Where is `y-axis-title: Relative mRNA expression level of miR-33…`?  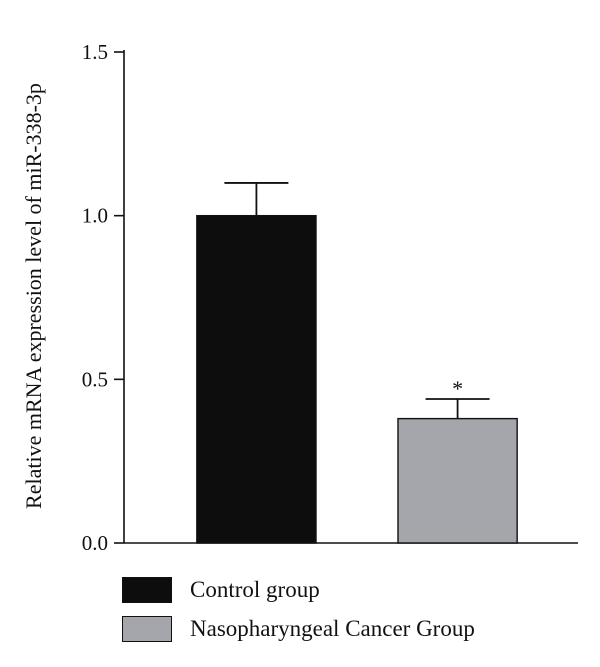 y-axis-title: Relative mRNA expression level of miR-33… is located at coordinates (33, 296).